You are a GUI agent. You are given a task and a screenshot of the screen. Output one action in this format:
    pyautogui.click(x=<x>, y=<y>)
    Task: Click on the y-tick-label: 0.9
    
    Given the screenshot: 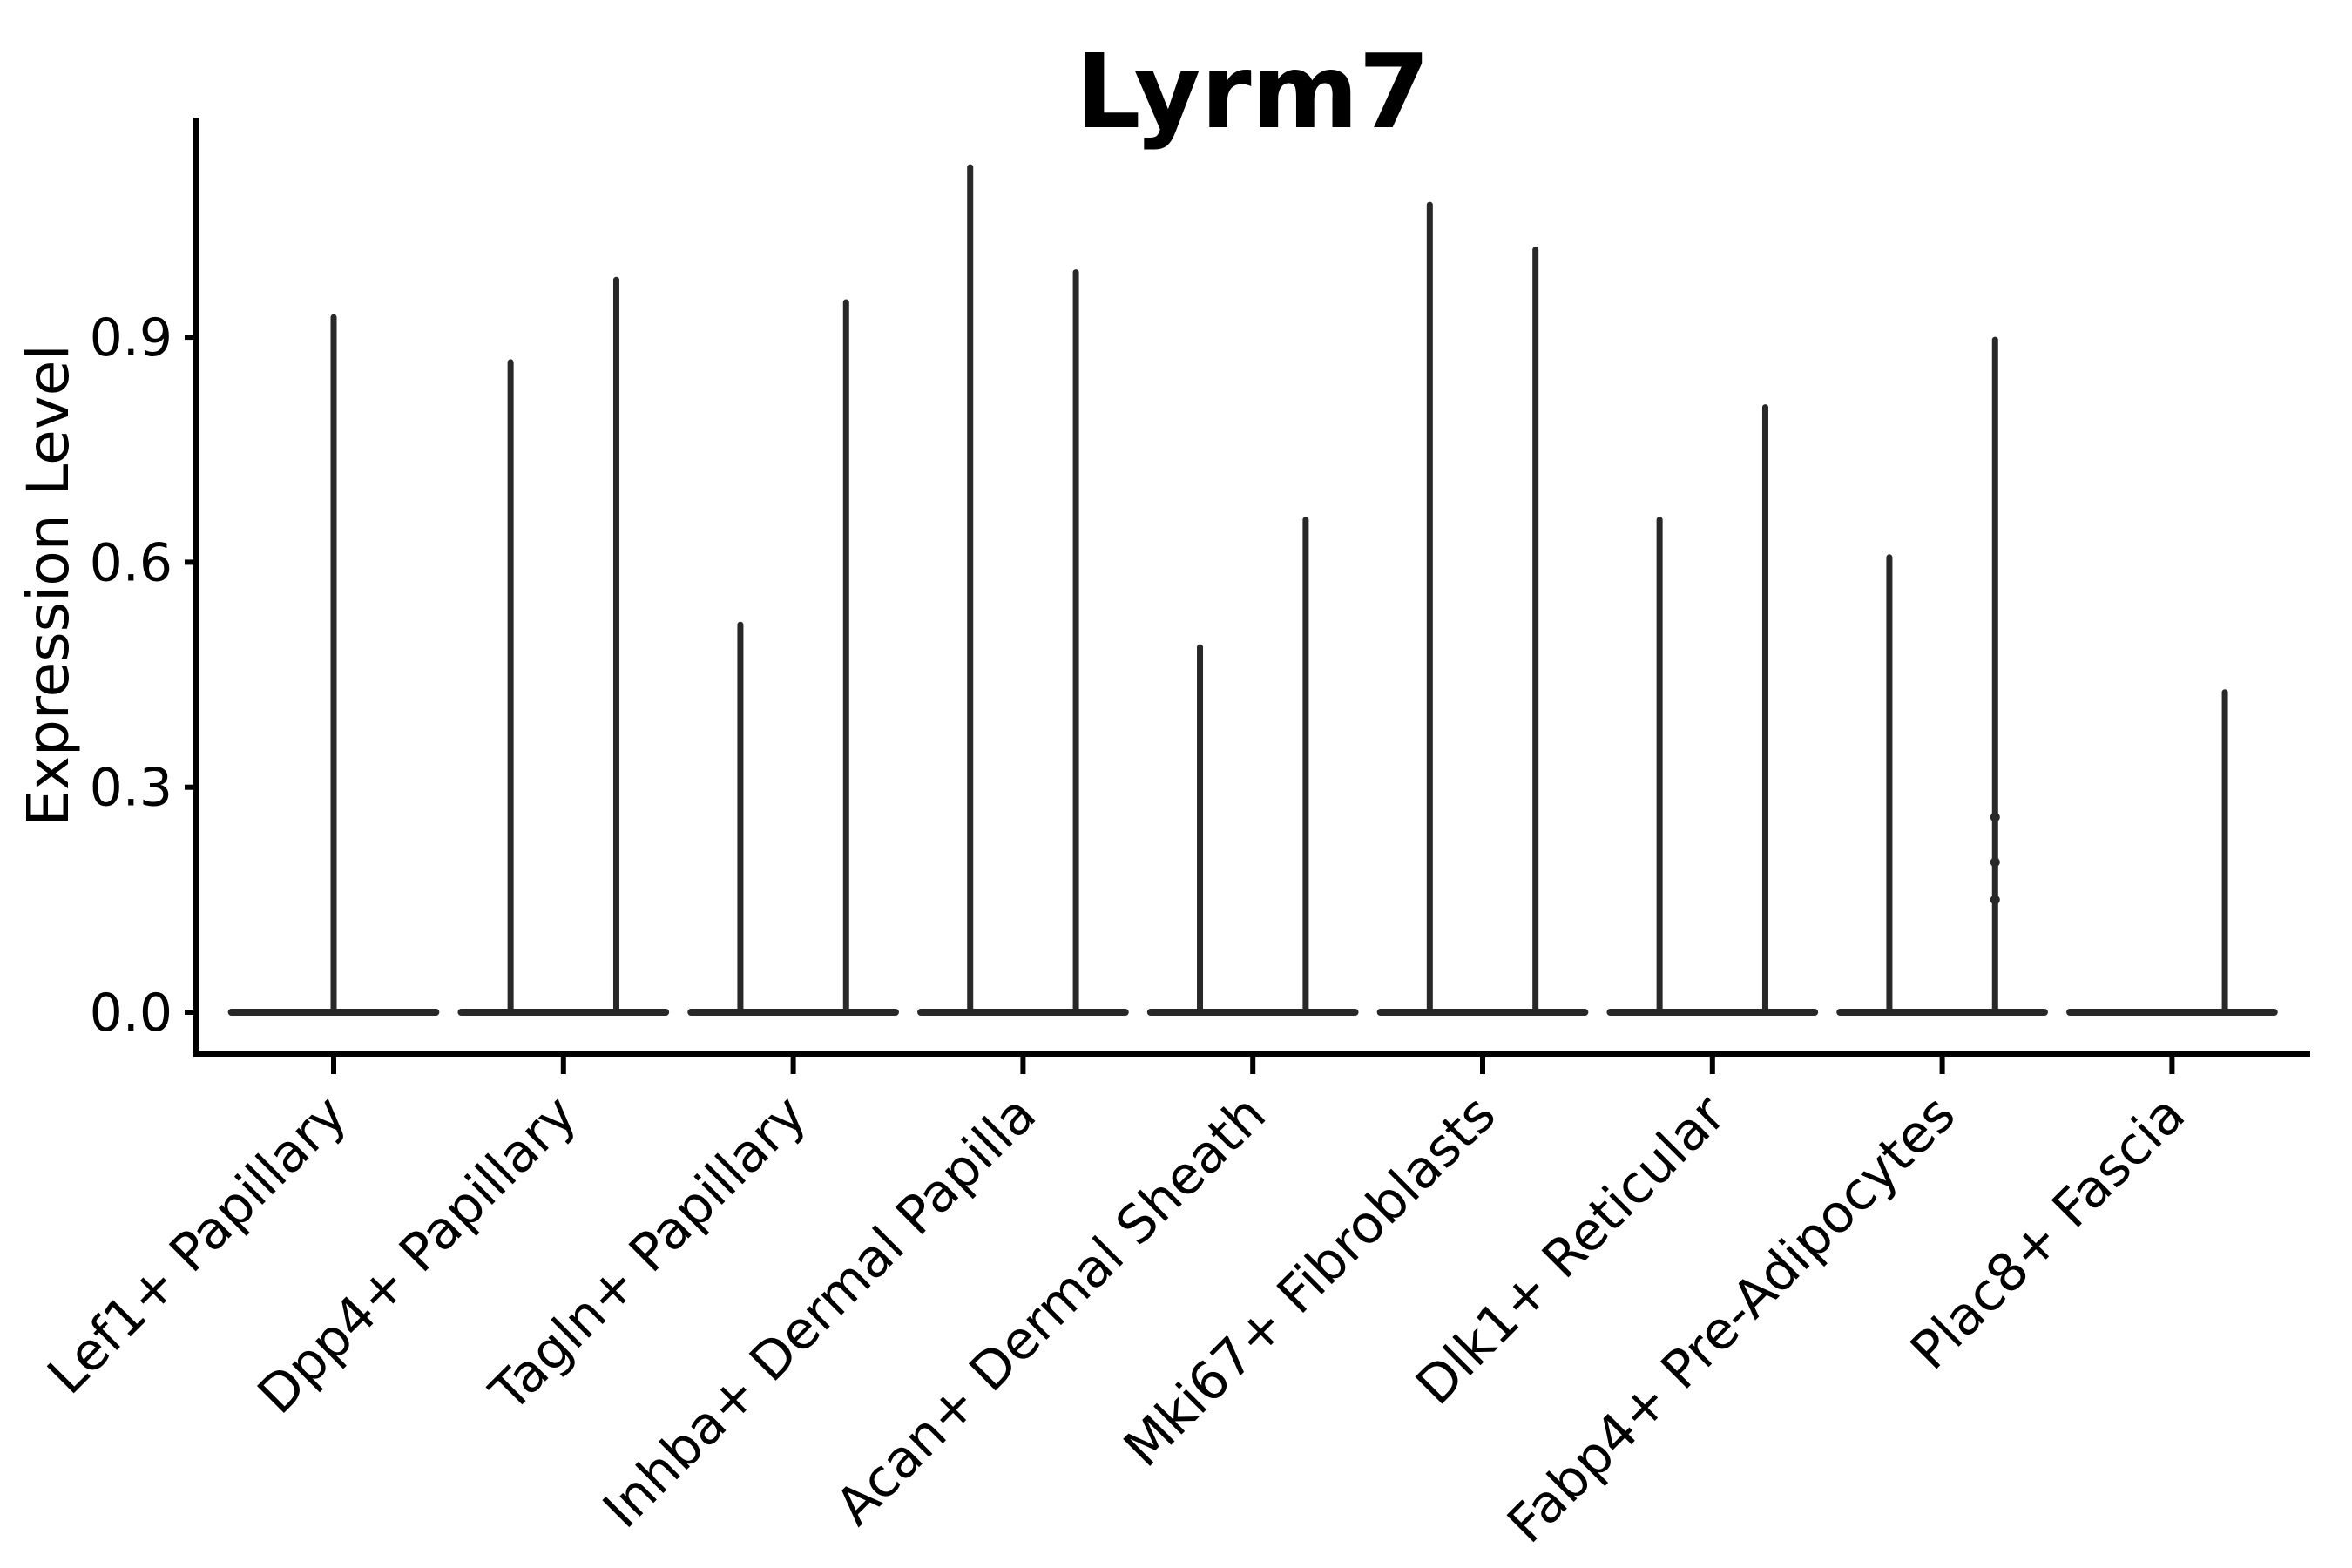 What is the action you would take?
    pyautogui.click(x=131, y=338)
    